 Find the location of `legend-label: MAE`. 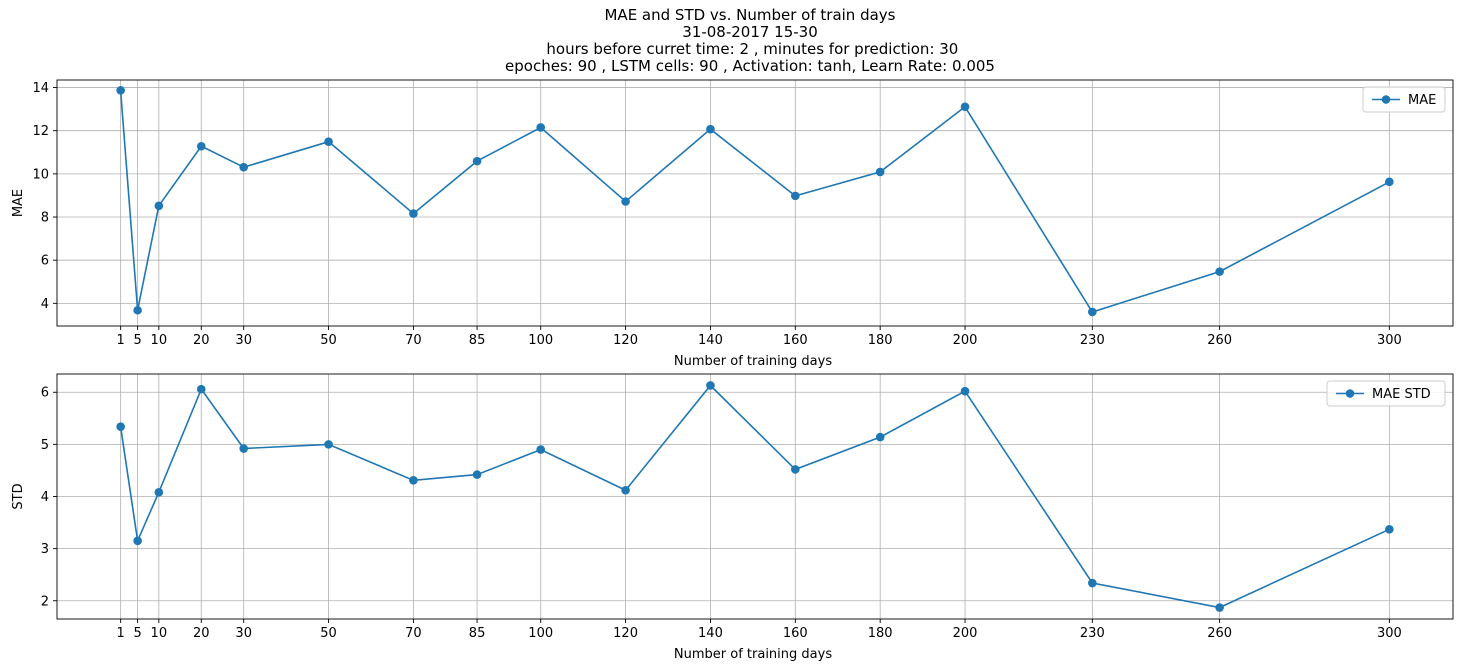

legend-label: MAE is located at coordinates (1422, 100).